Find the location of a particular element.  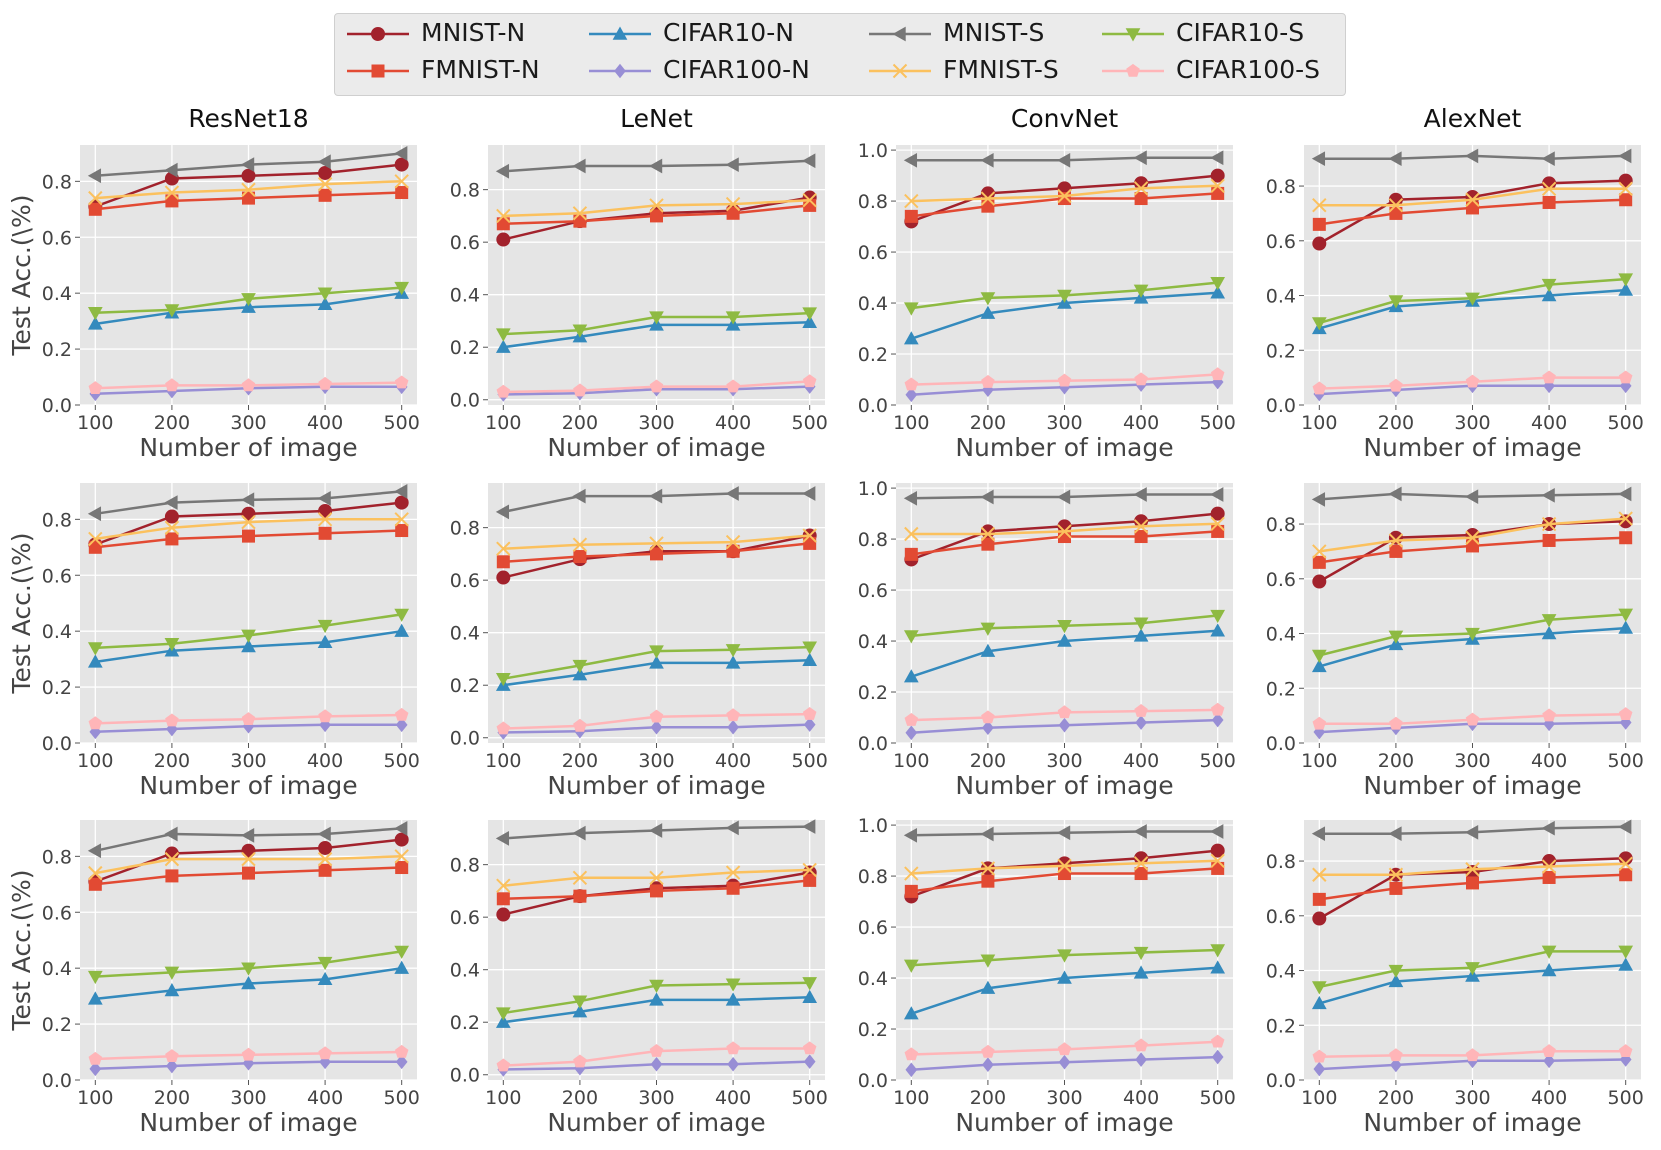

legend-marker-triangle-up is located at coordinates (620, 33).